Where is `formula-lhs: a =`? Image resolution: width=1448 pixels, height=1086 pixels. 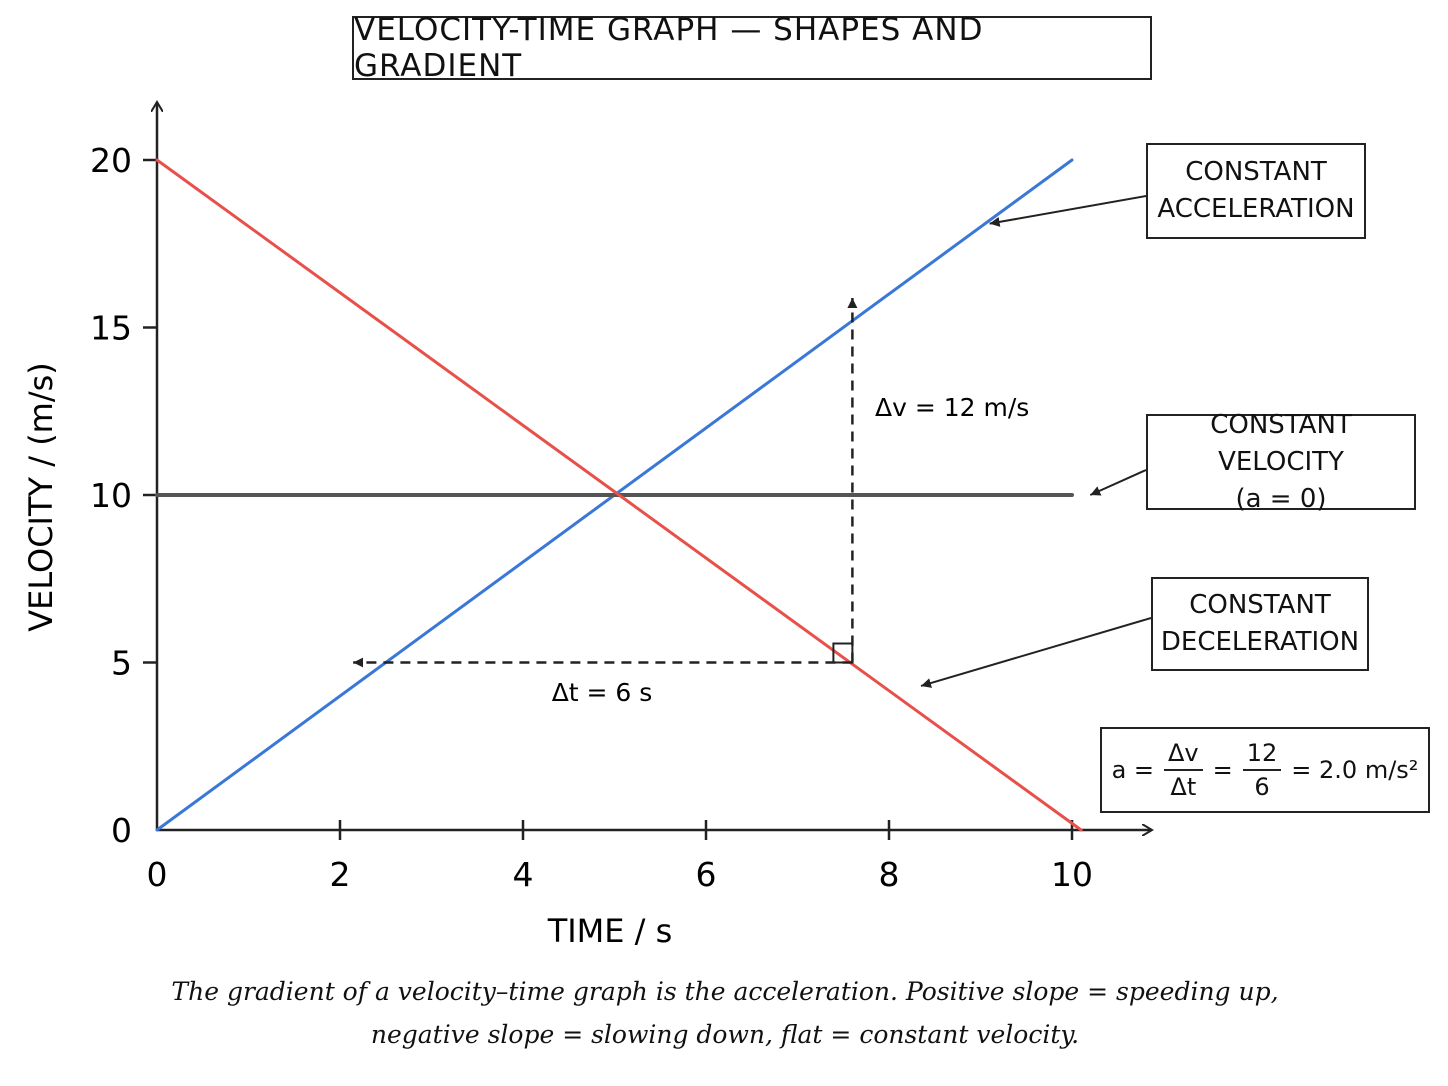
formula-lhs: a = is located at coordinates (1133, 770).